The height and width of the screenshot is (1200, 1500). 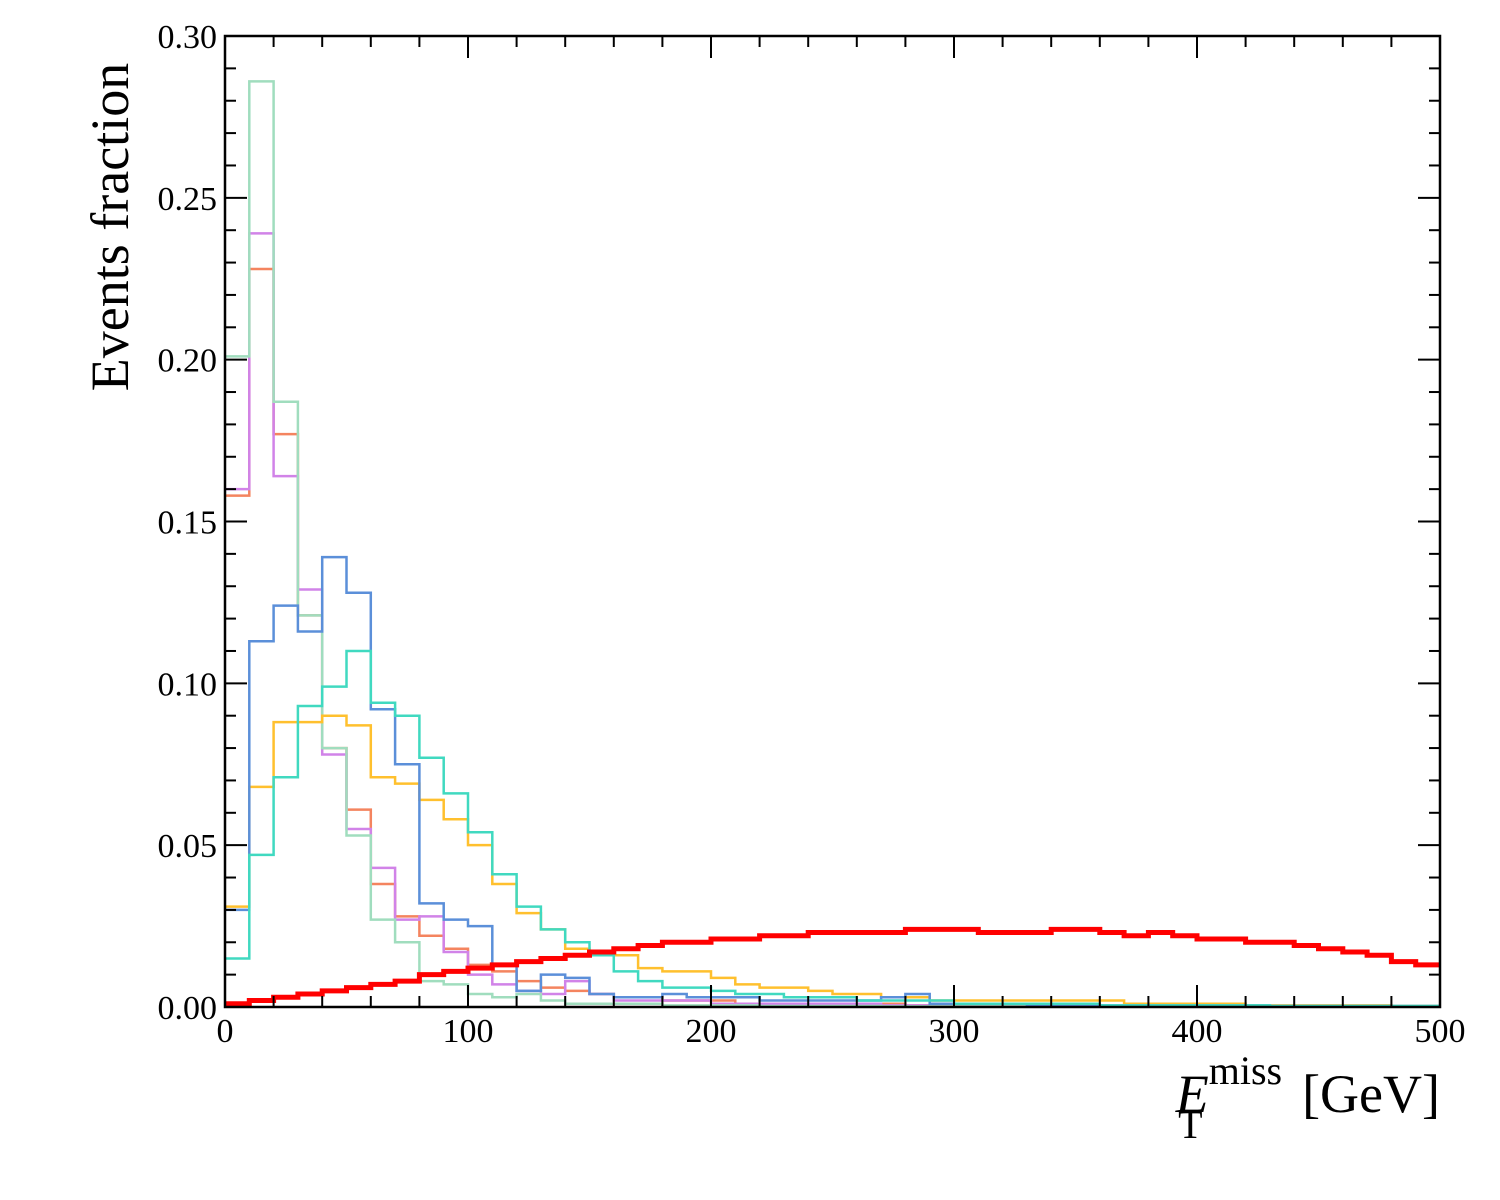 What do you see at coordinates (188, 361) in the screenshot?
I see `y-tick-label: 0.20` at bounding box center [188, 361].